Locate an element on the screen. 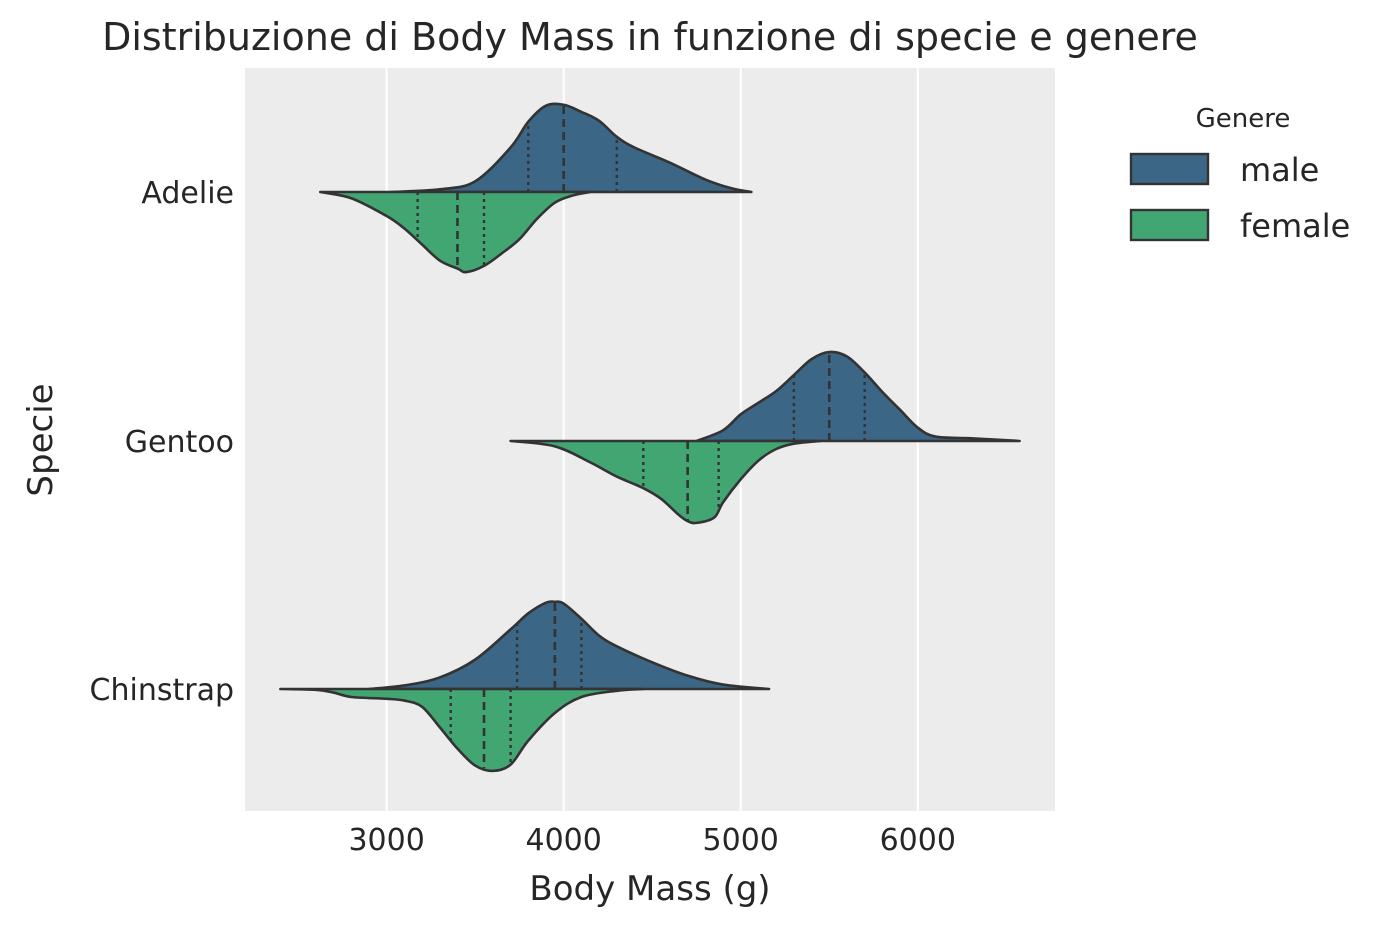  legend-swatch-male is located at coordinates (1169, 169).